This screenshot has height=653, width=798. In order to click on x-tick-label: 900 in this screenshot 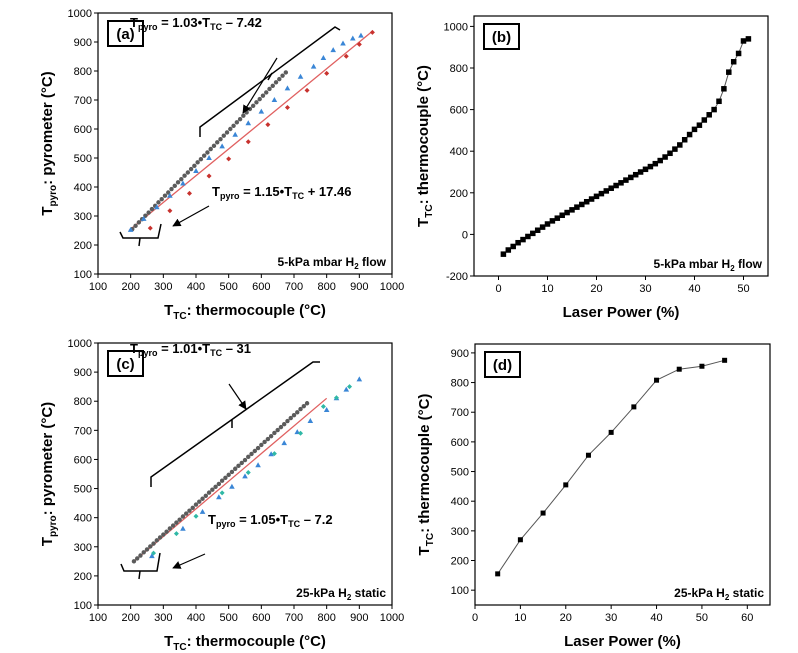, I will do `click(359, 287)`.